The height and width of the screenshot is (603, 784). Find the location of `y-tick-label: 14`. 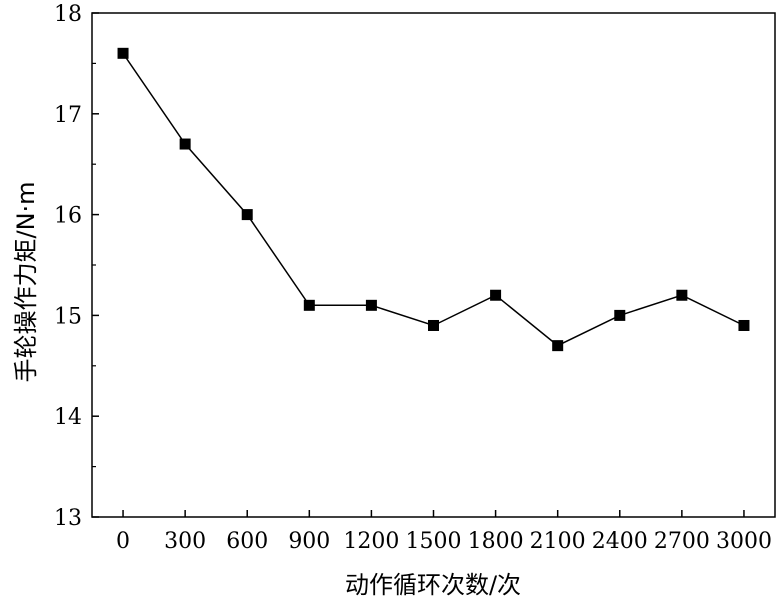

y-tick-label: 14 is located at coordinates (68, 417).